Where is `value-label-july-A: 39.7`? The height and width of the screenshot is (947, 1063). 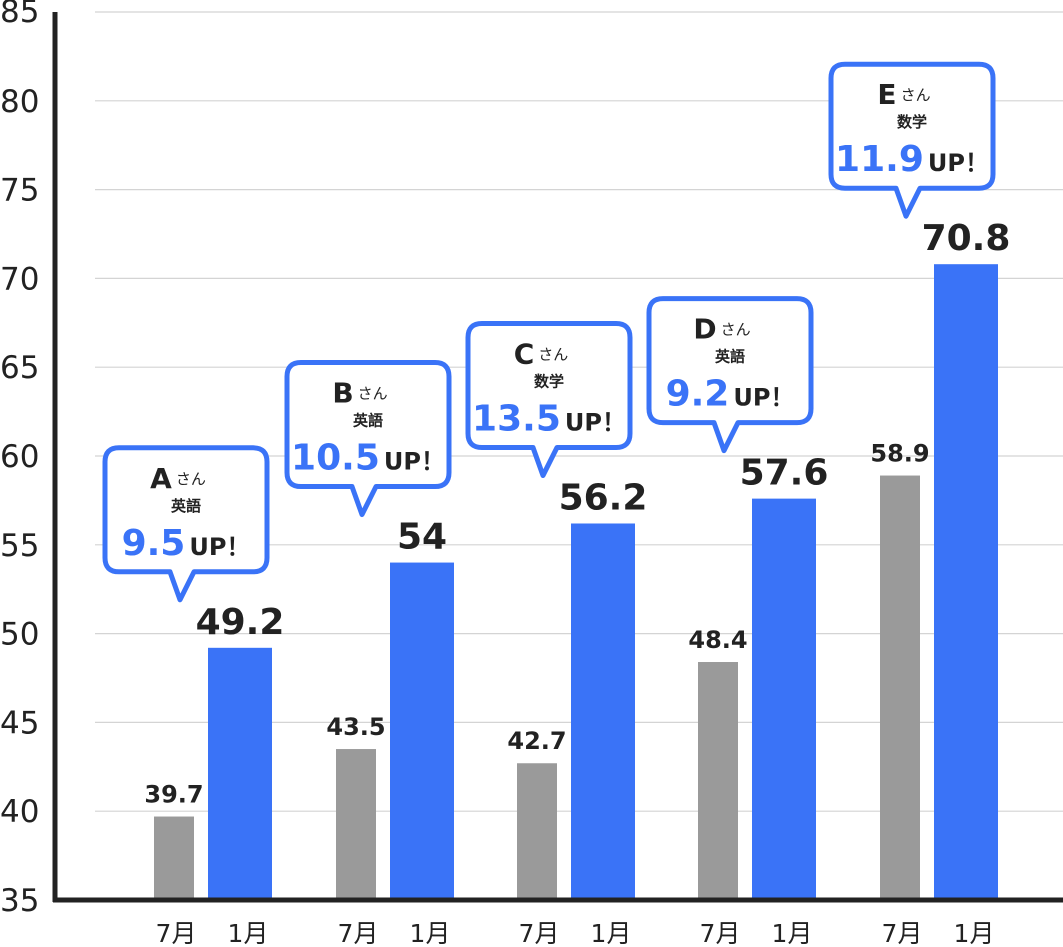
value-label-july-A: 39.7 is located at coordinates (173, 795).